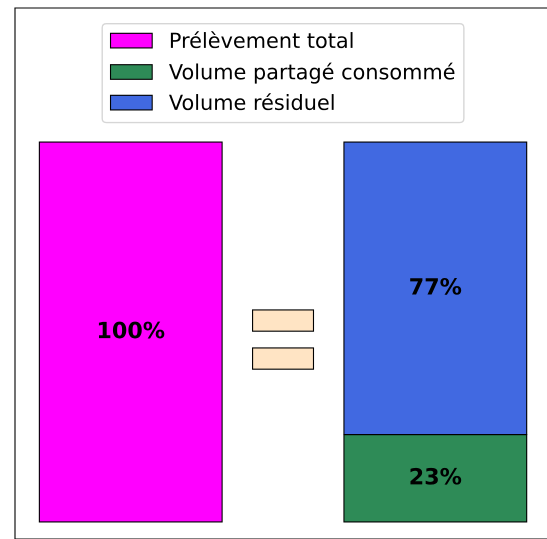  I want to click on data-label: 100%, so click(131, 330).